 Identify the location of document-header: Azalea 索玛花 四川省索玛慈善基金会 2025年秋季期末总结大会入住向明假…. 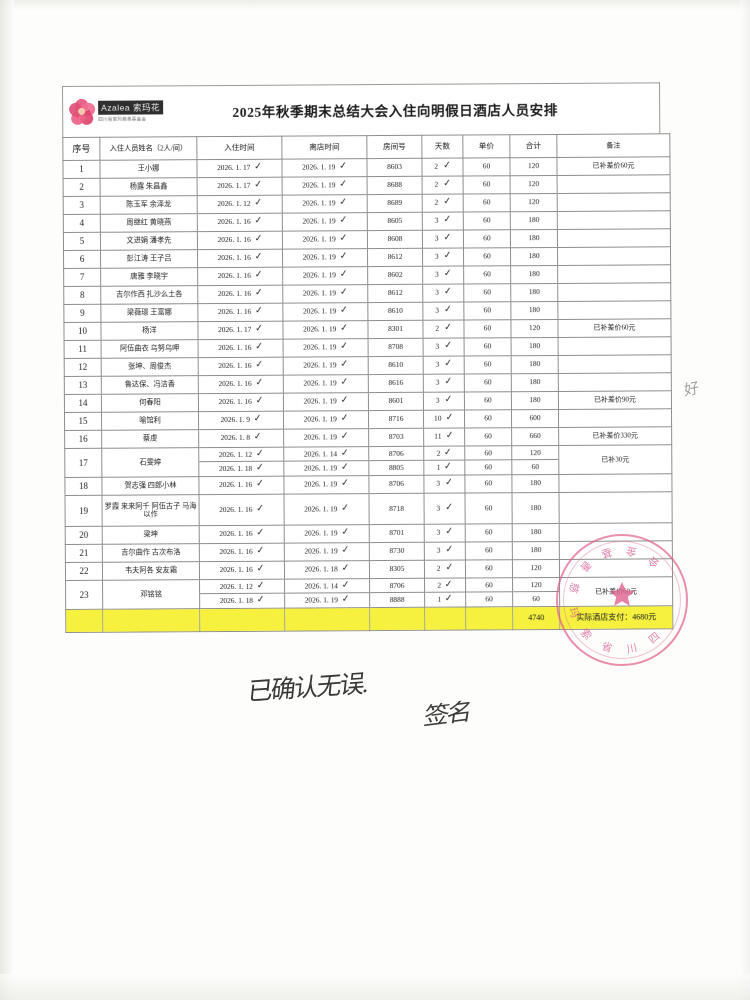
(361, 109).